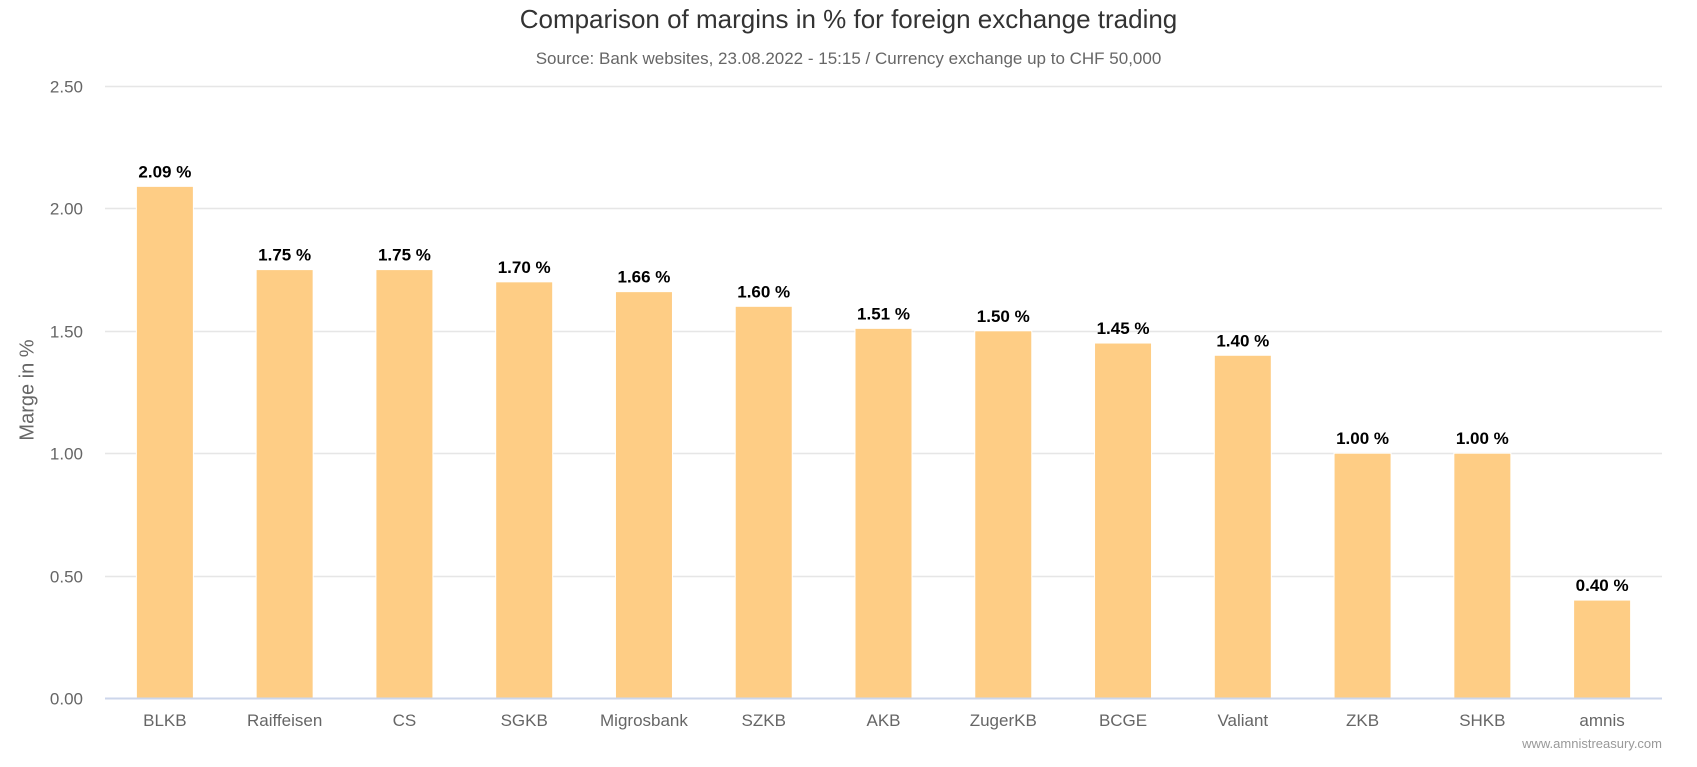 This screenshot has height=767, width=1697. What do you see at coordinates (1482, 720) in the screenshot?
I see `x-tick-label: SHKB` at bounding box center [1482, 720].